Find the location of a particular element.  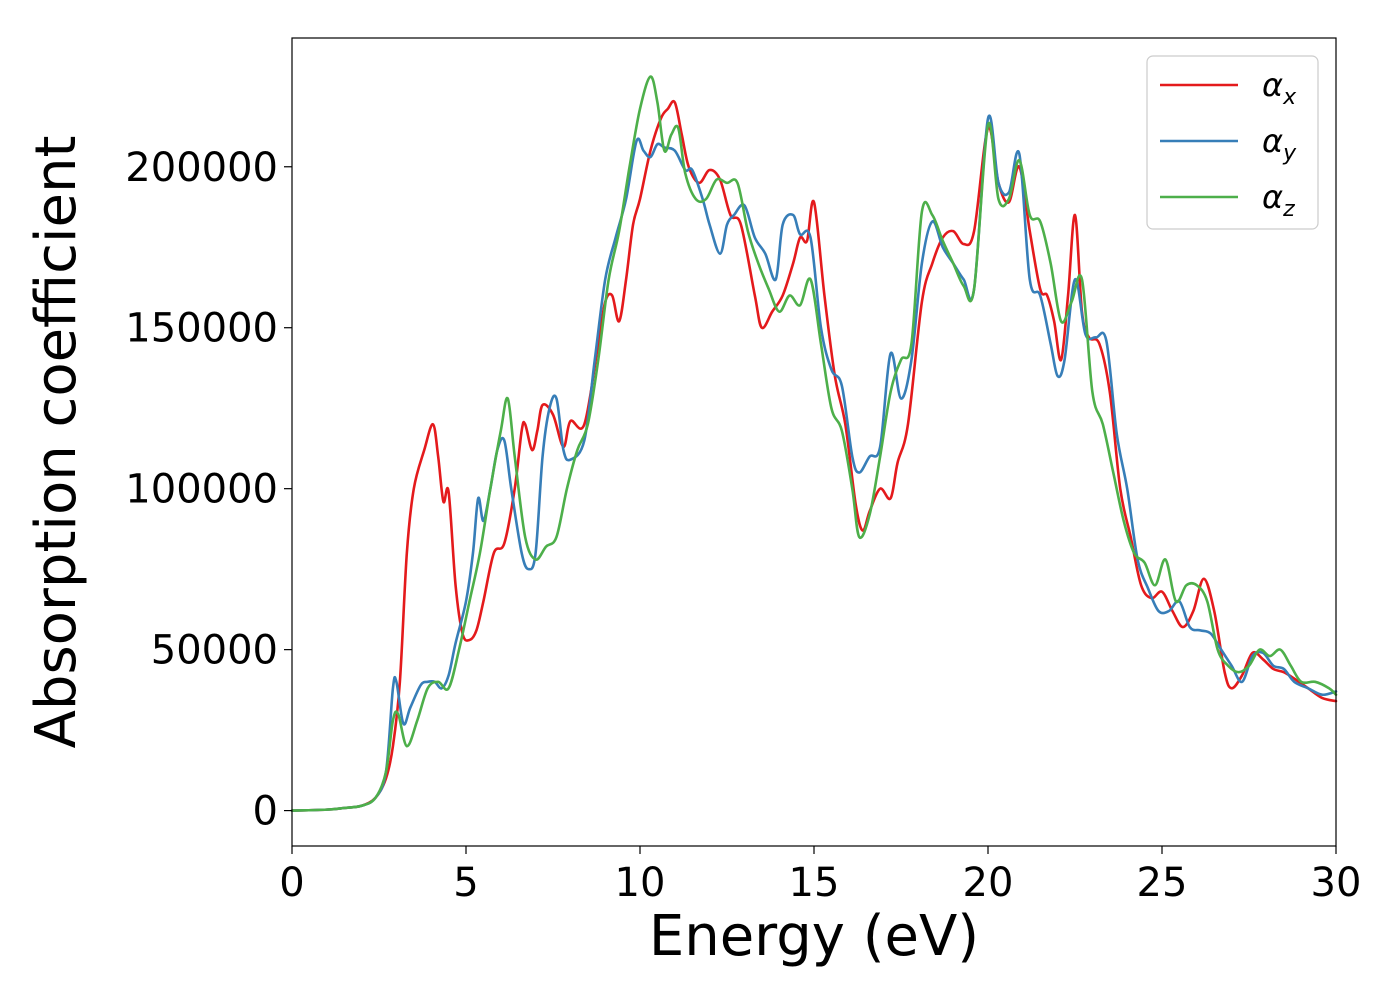

x-tick-label: 30 is located at coordinates (1336, 883).